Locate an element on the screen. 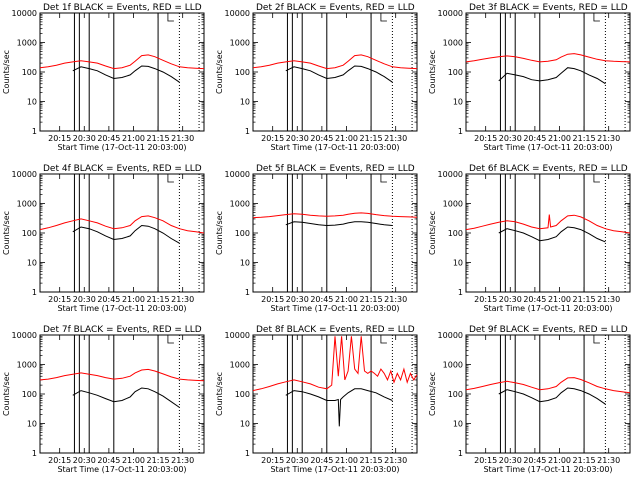  panel-title: Det 1f BLACK = Events, RED = LLD is located at coordinates (122, 8).